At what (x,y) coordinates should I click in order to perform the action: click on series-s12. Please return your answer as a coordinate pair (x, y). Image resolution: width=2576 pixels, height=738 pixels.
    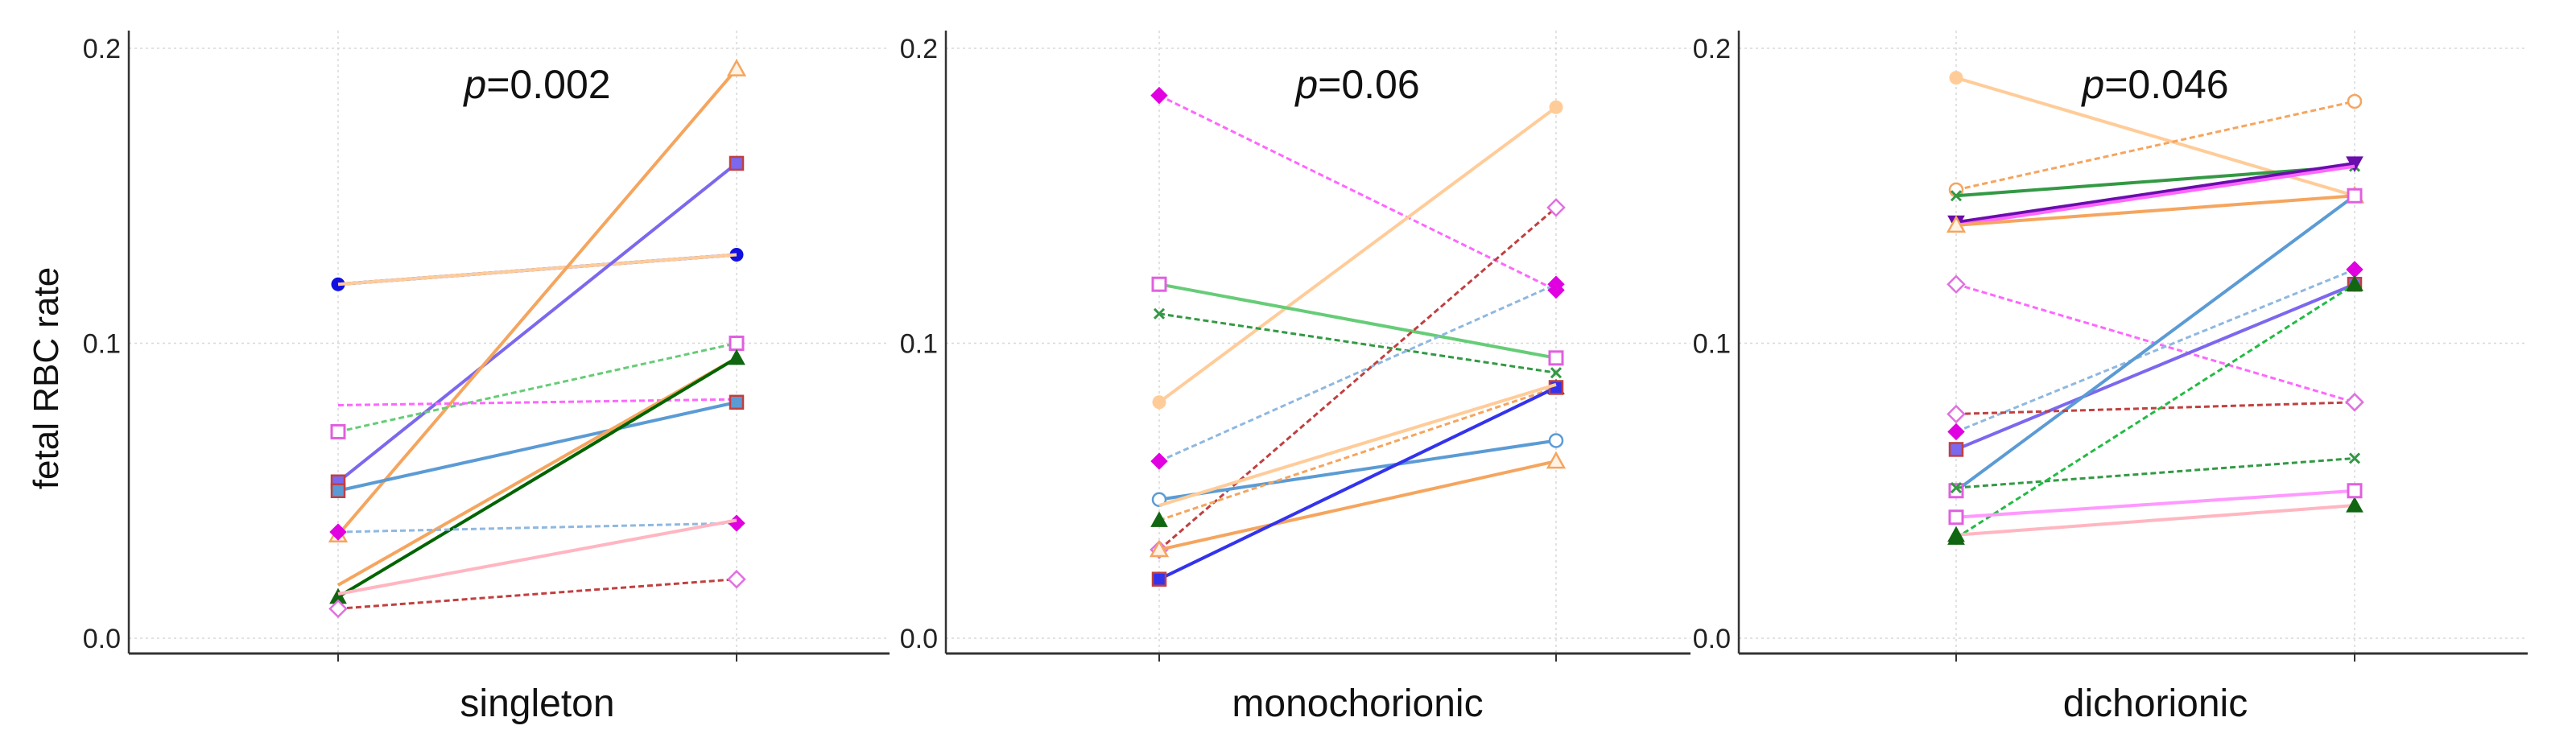
    Looking at the image, I should click on (537, 557).